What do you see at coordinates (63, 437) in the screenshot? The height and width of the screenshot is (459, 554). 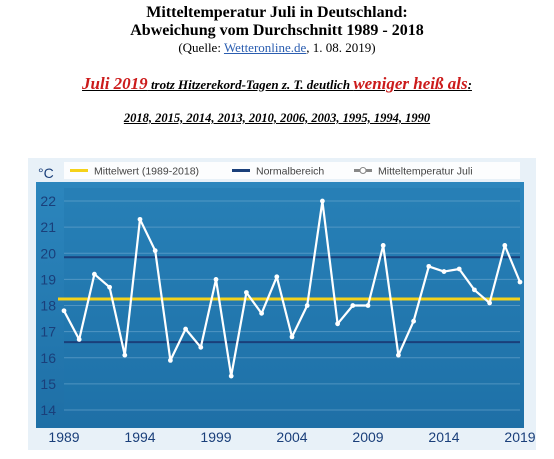 I see `x-tick-label: 1989` at bounding box center [63, 437].